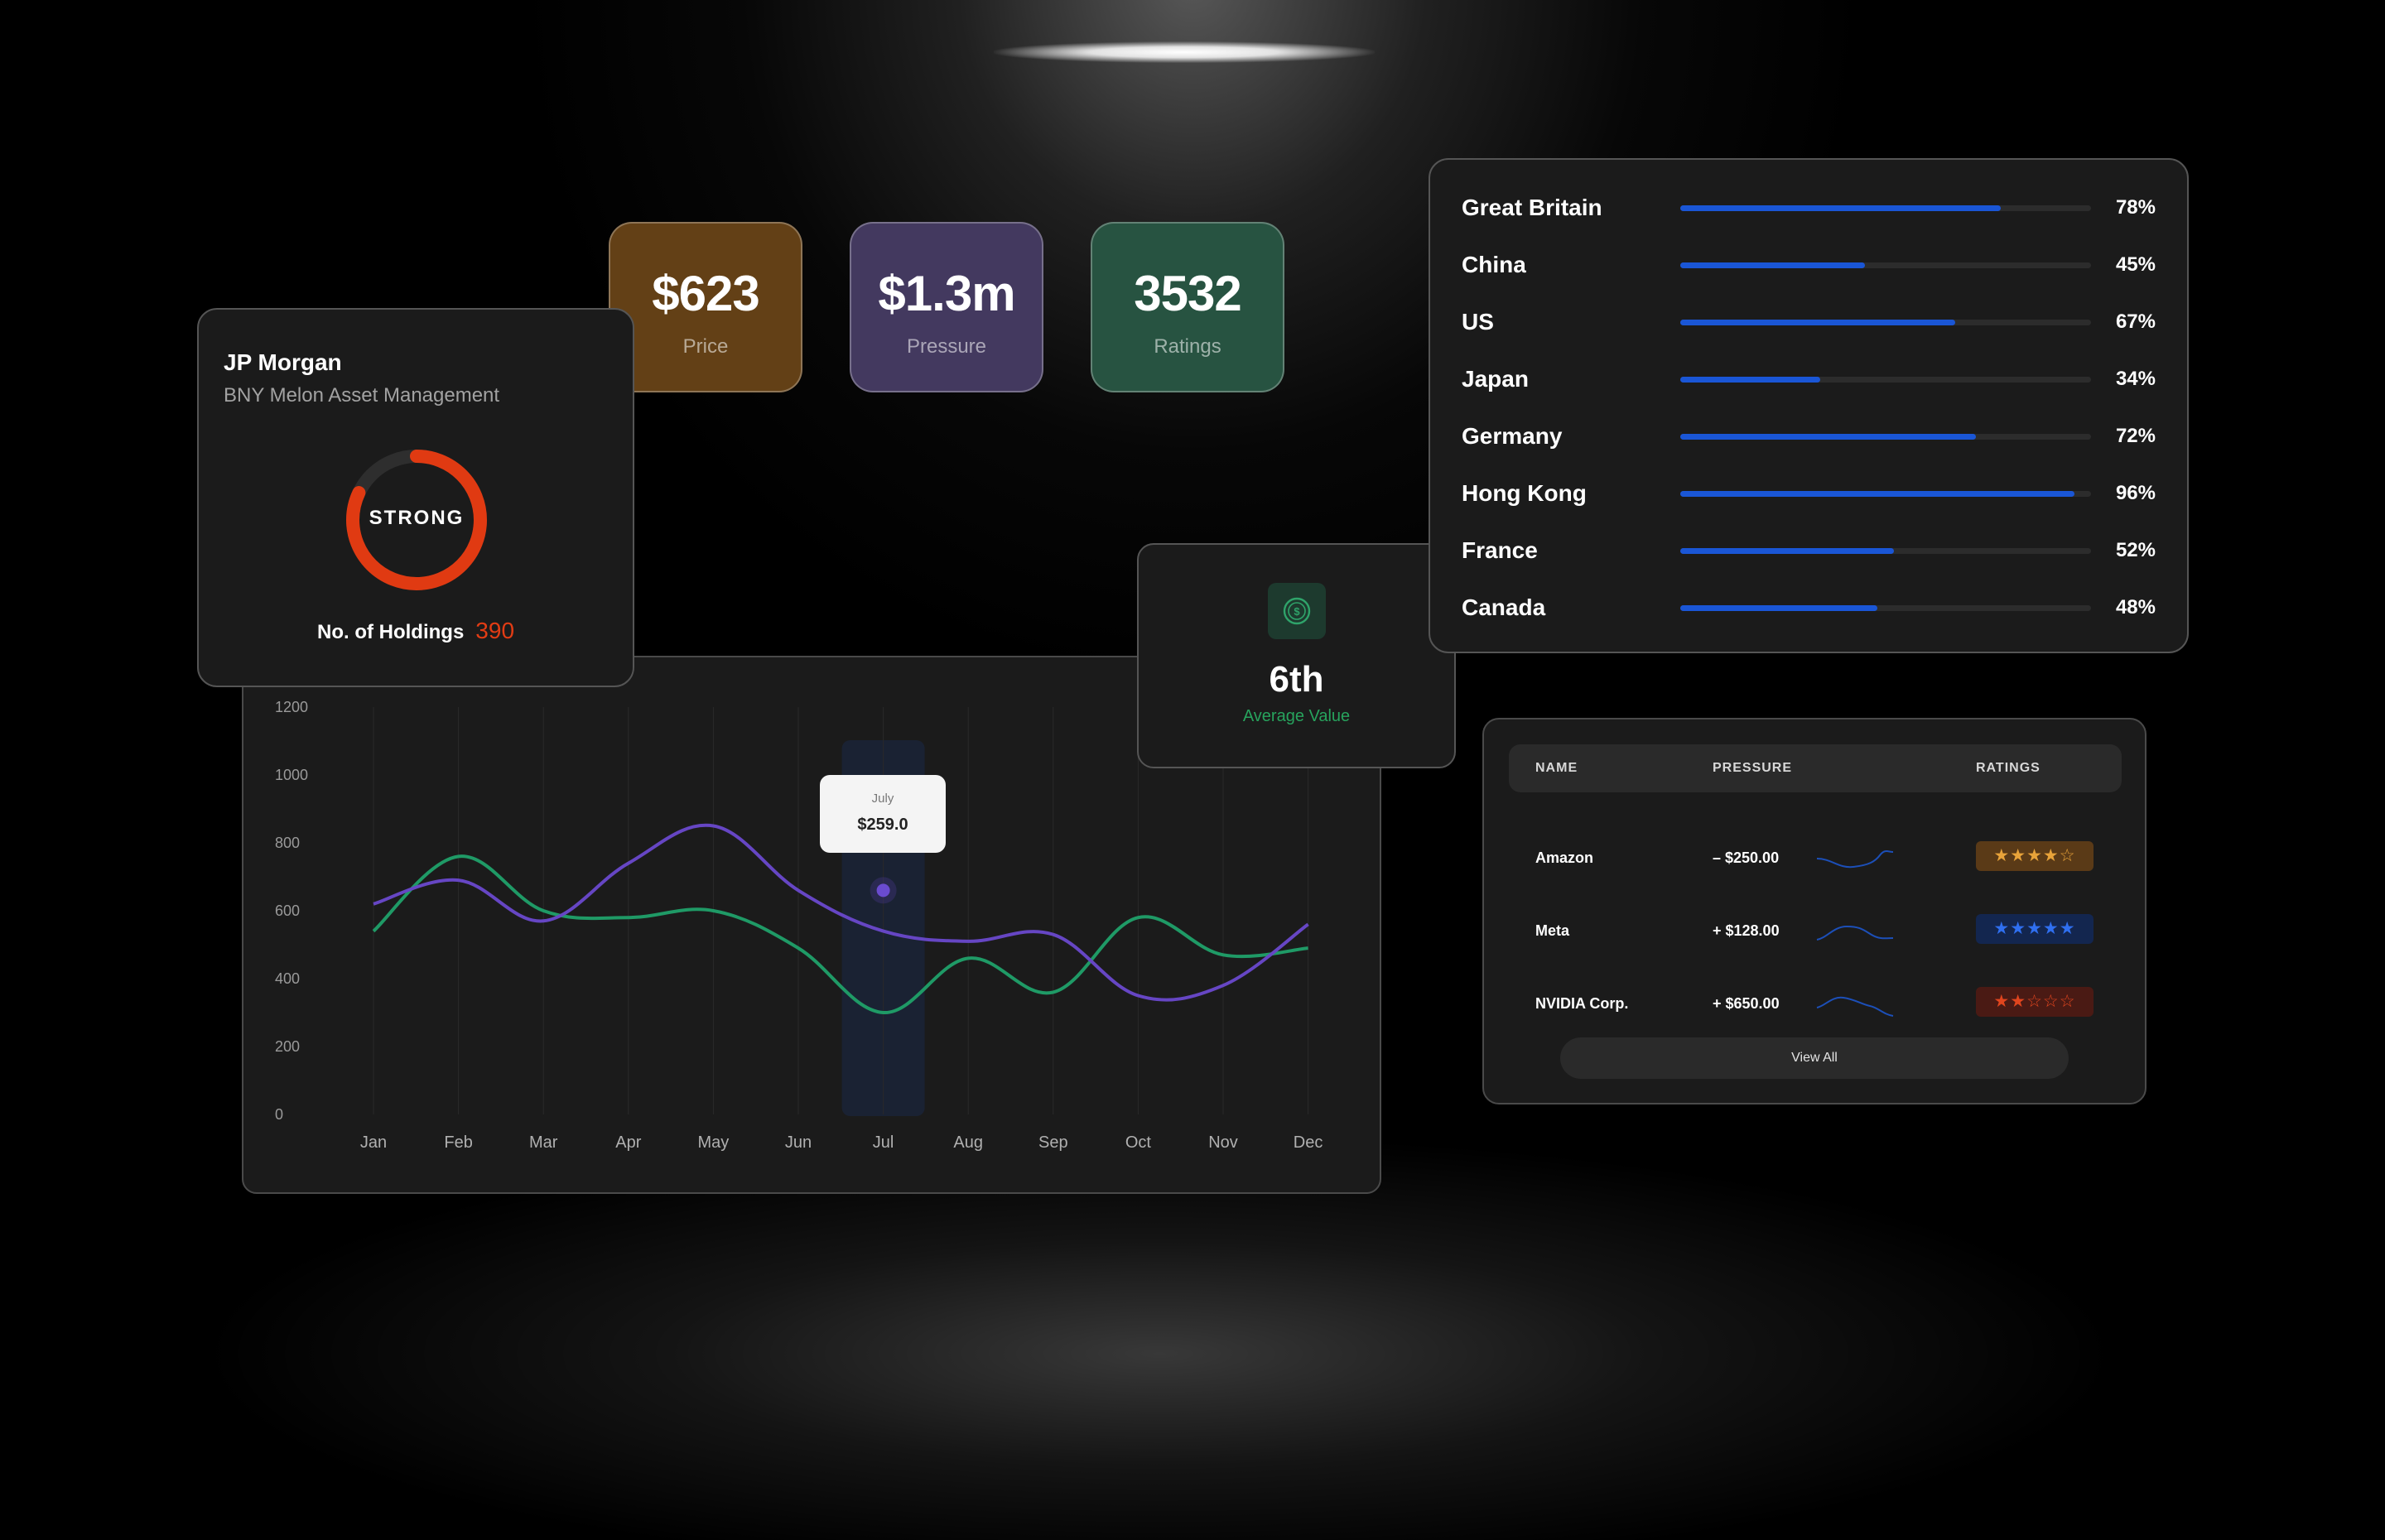  Describe the element at coordinates (287, 979) in the screenshot. I see `y-tick-label: 400` at that location.